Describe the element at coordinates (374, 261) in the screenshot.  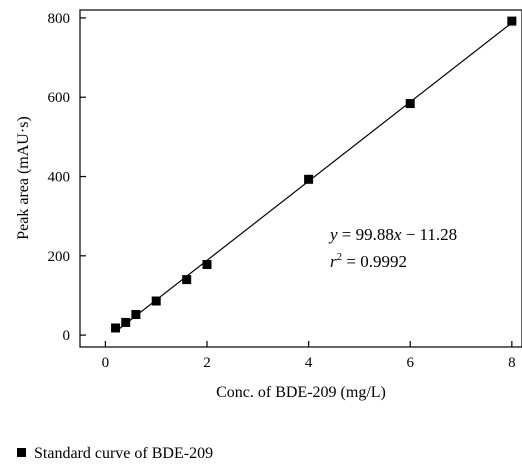
I see `r2-value: = 0.9992` at that location.